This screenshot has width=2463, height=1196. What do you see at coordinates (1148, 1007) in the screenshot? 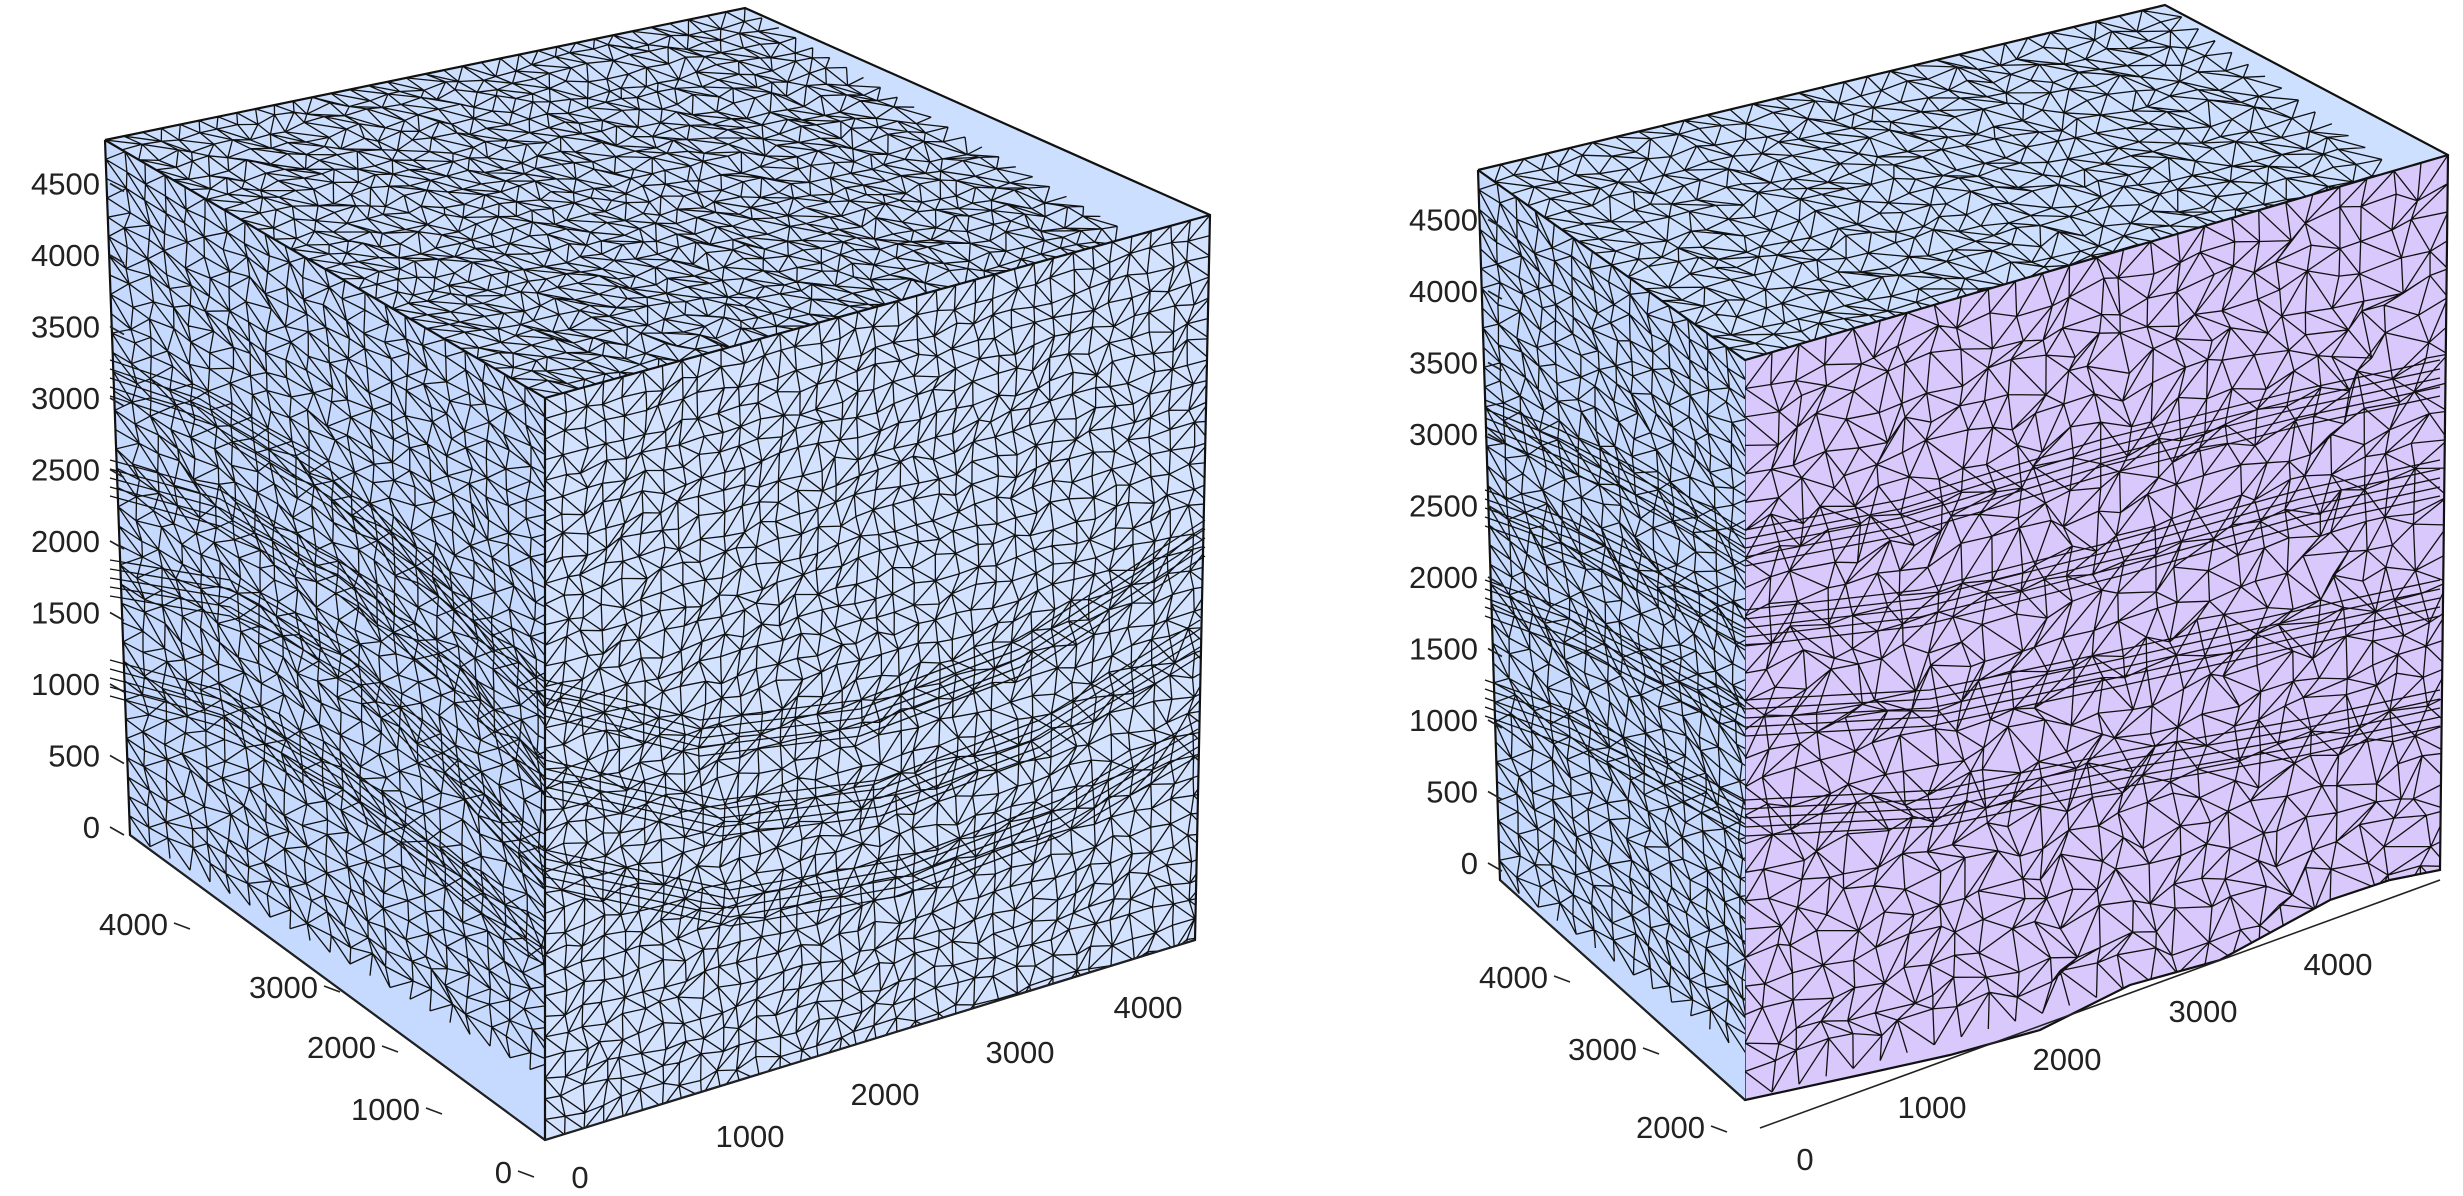
I see `x-tick-label: 4000` at bounding box center [1148, 1007].